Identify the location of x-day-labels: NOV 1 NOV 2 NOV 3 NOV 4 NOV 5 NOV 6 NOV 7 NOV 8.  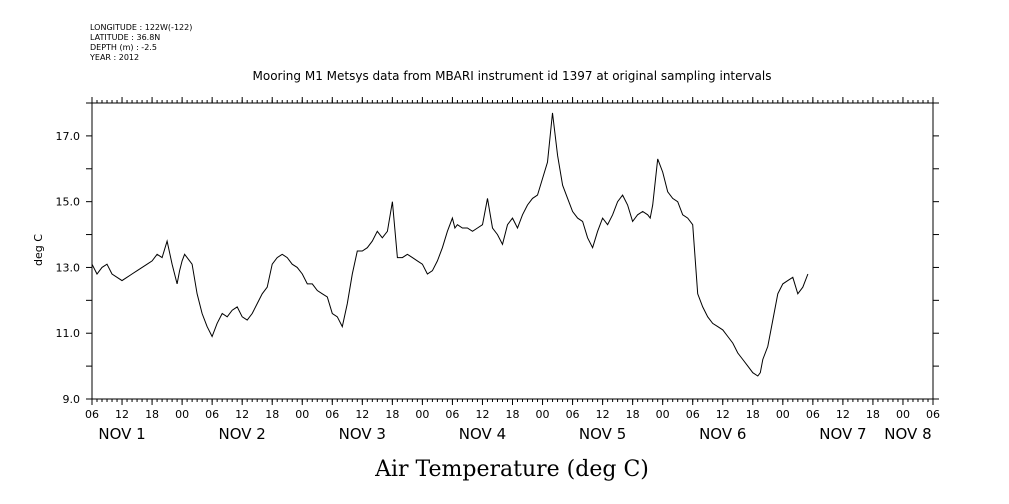
(514, 434).